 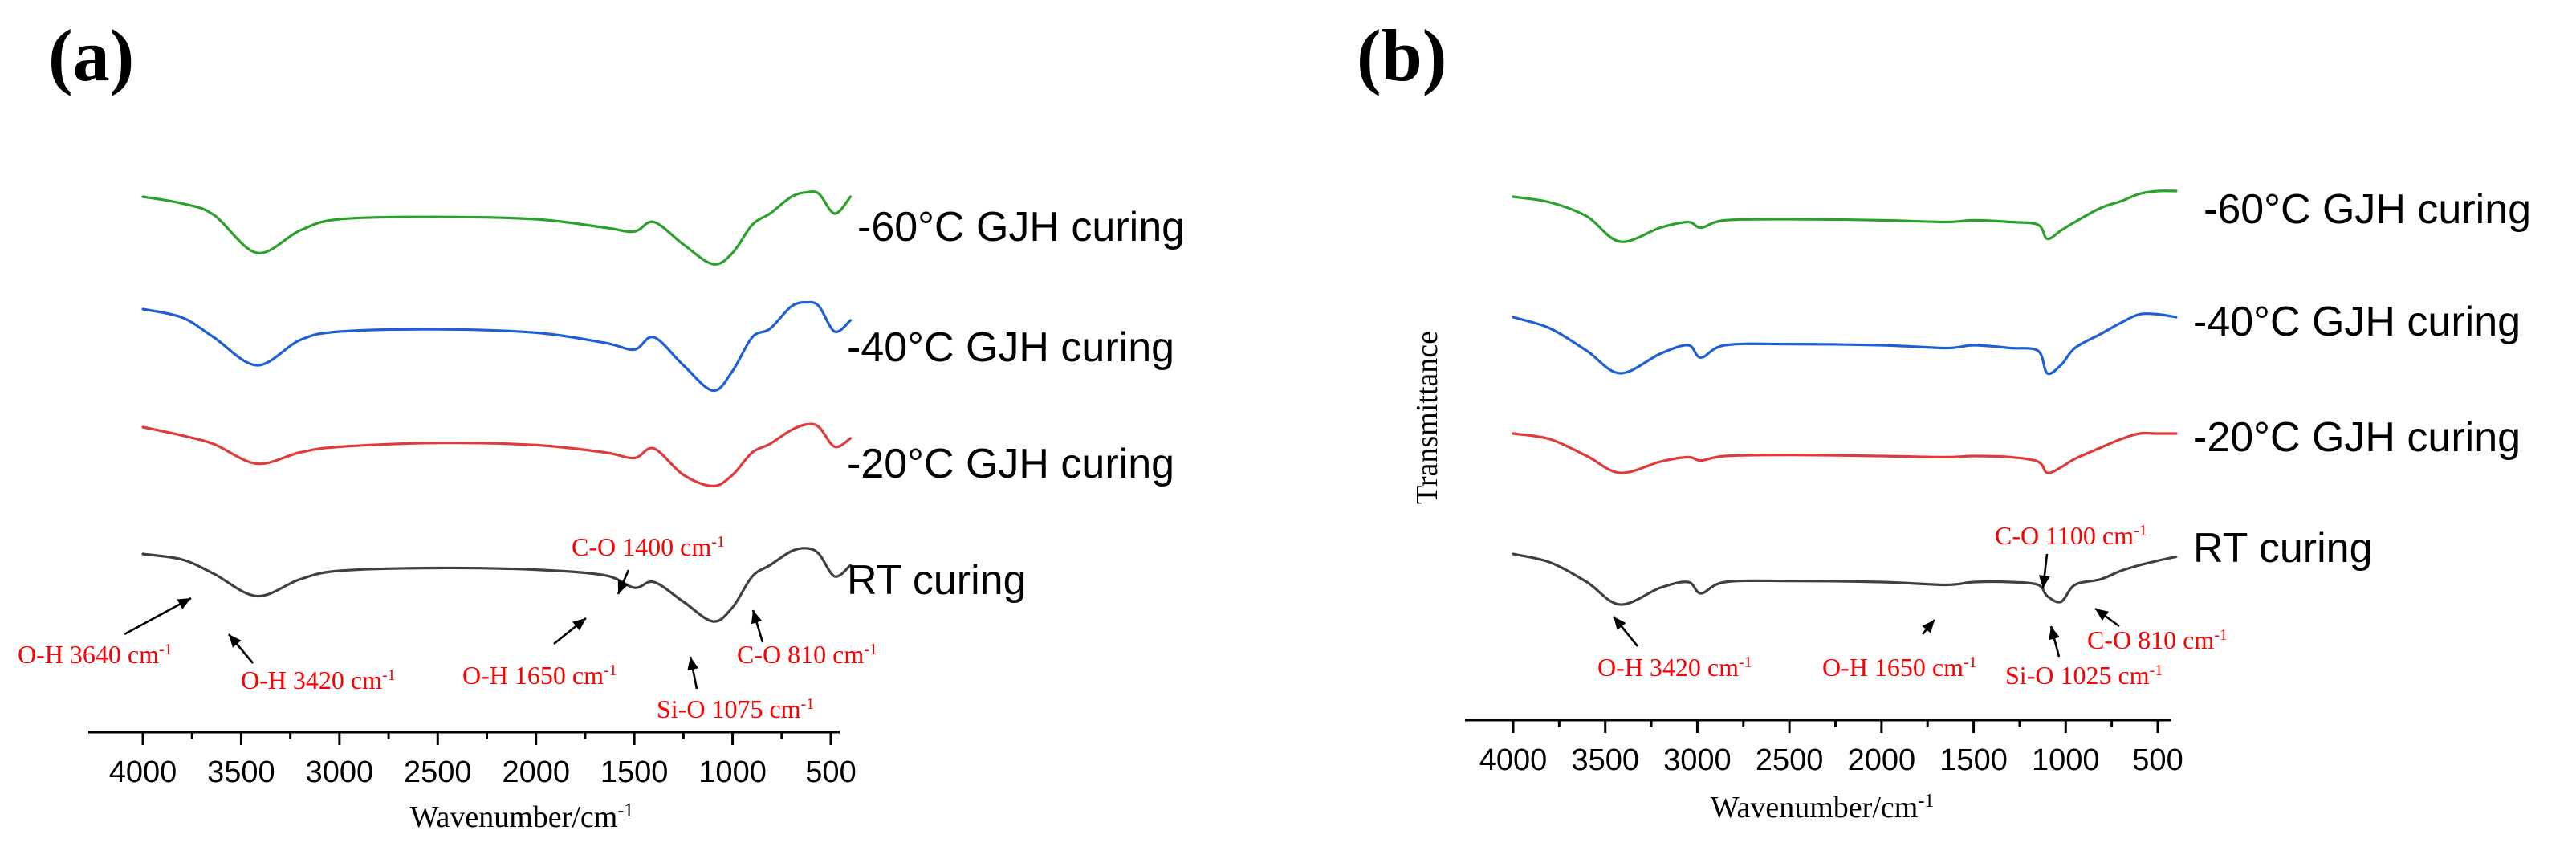 I want to click on panel-label: (b), so click(x=1402, y=55).